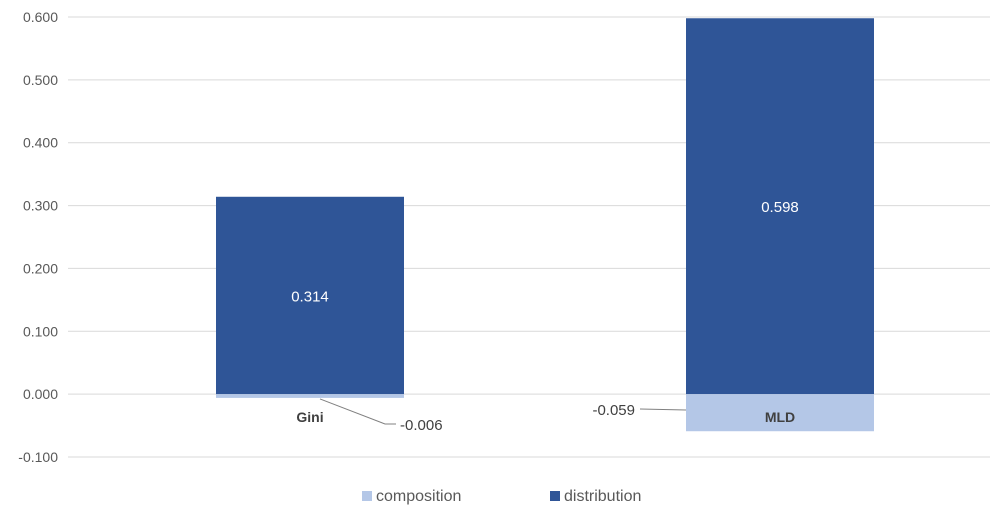 This screenshot has width=1003, height=514. I want to click on bar-composition-mld, so click(780, 413).